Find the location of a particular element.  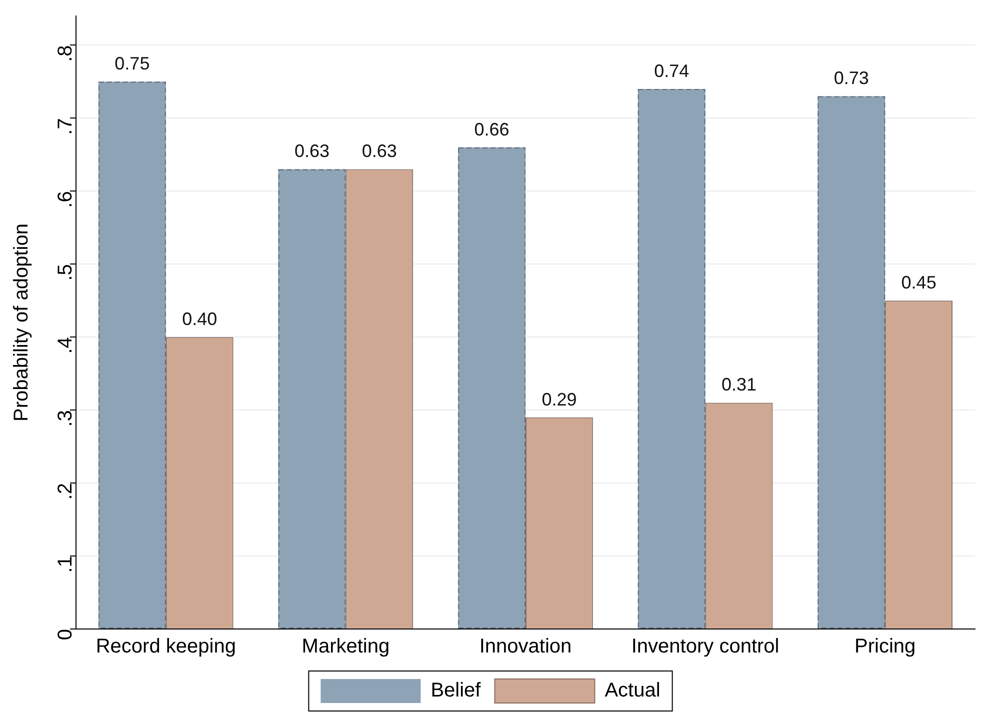

legend-label: Belief is located at coordinates (456, 691).